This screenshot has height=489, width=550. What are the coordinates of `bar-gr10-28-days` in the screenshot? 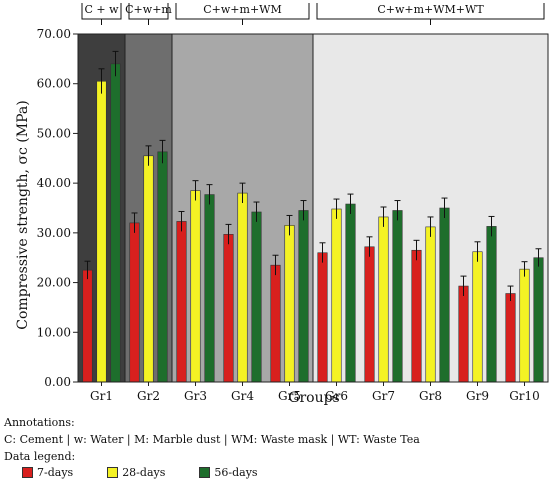 It's located at (524, 325).